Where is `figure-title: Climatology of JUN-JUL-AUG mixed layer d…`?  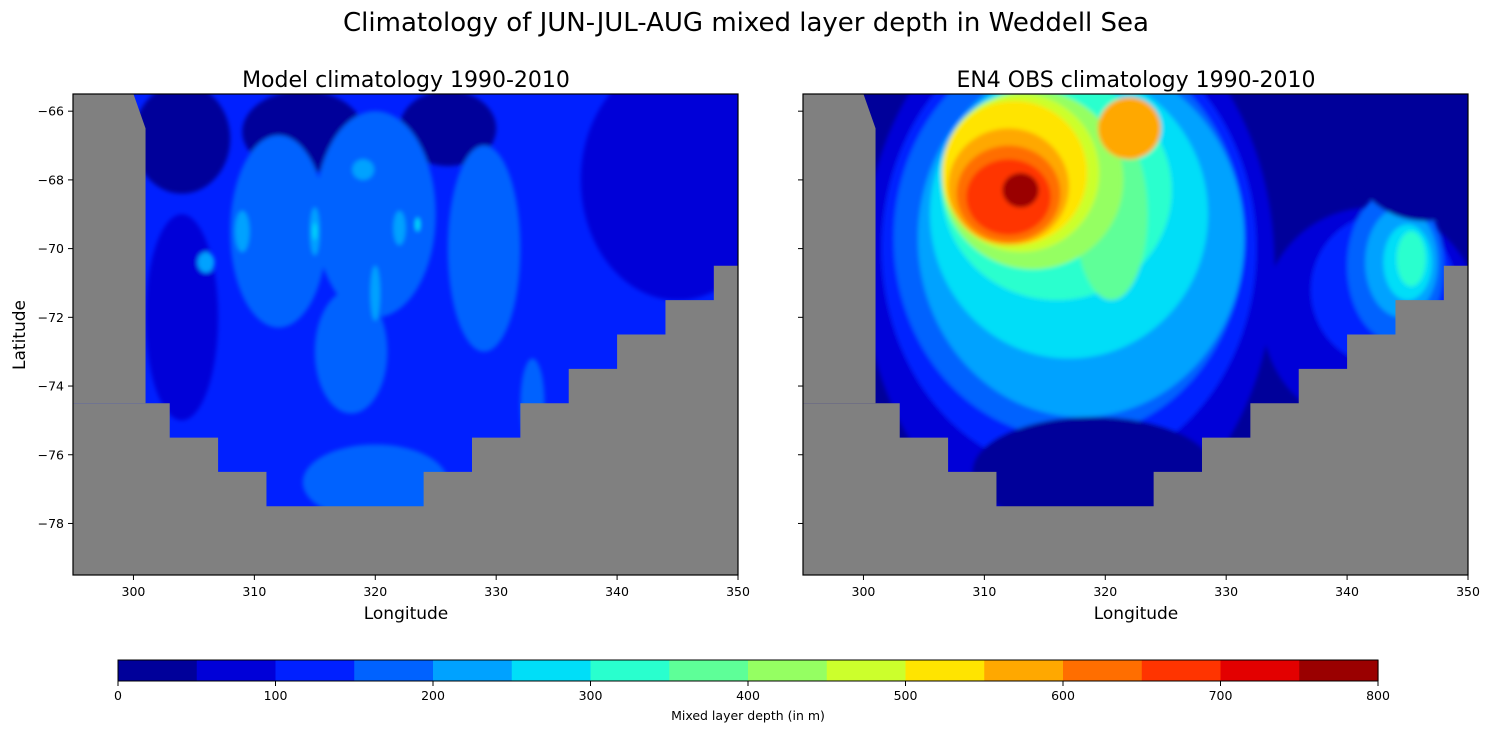
figure-title: Climatology of JUN-JUL-AUG mixed layer d… is located at coordinates (746, 23).